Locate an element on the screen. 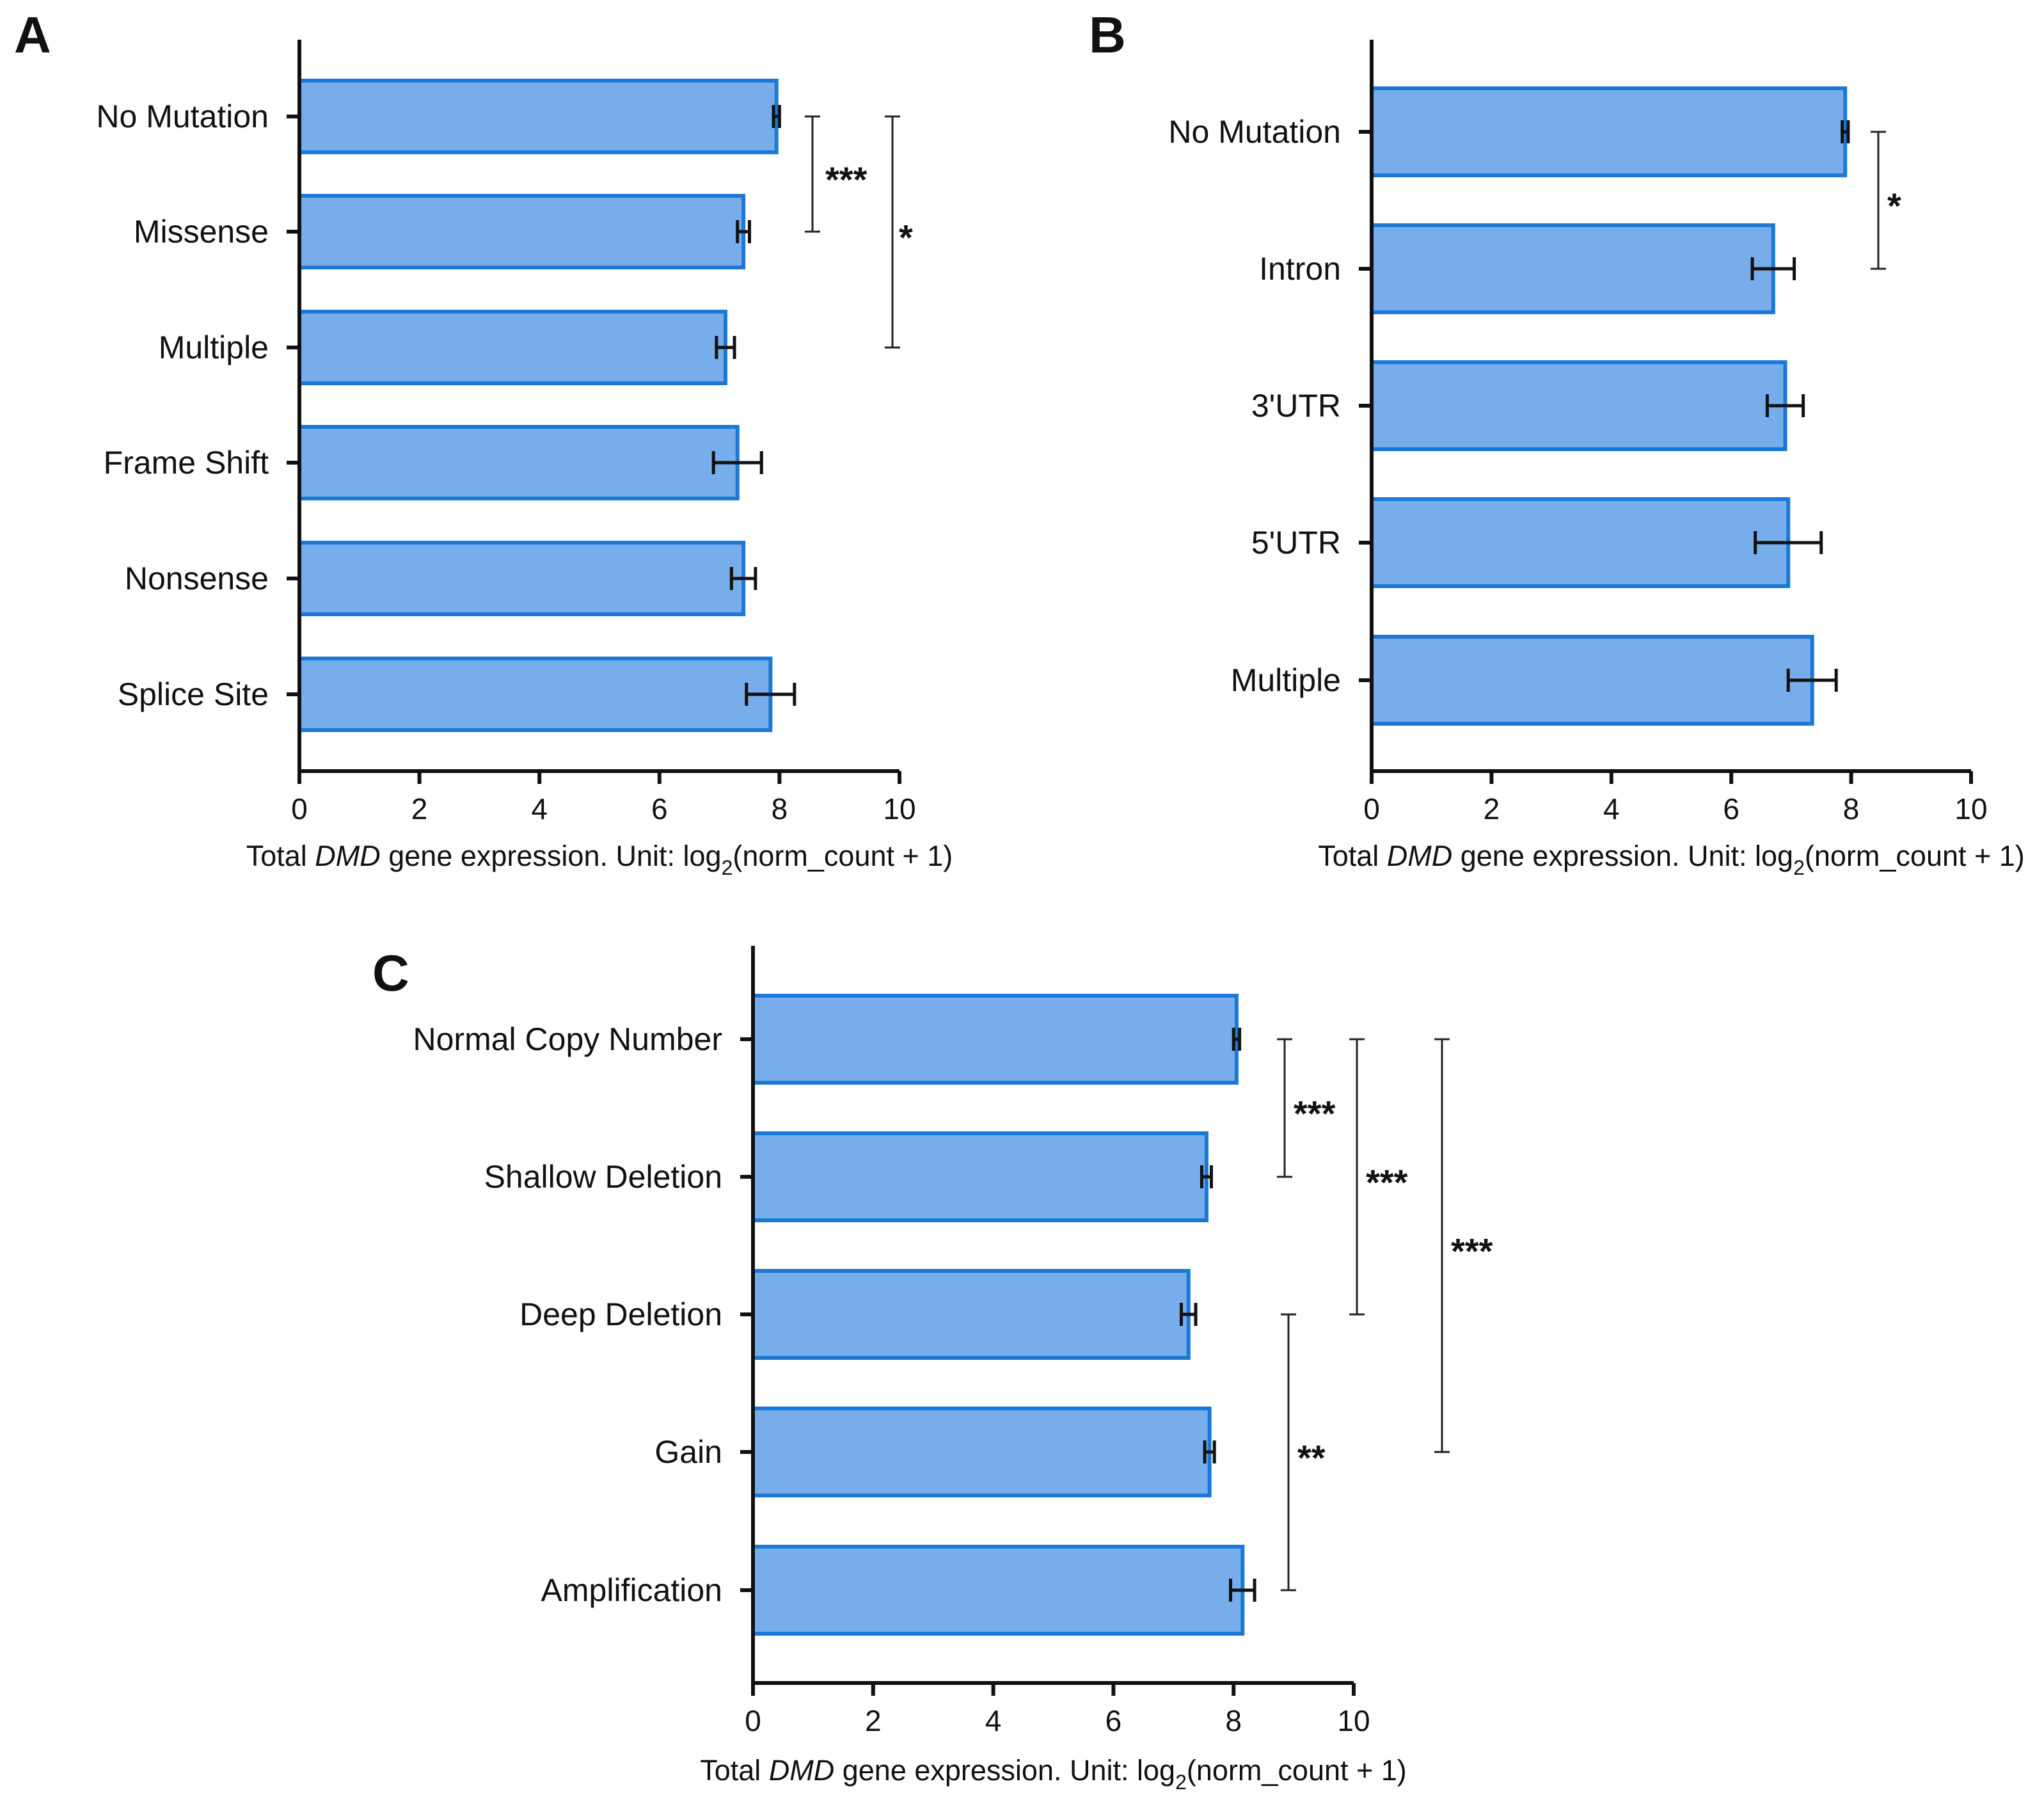 The width and height of the screenshot is (2044, 1802). category-label: Nonsense is located at coordinates (197, 578).